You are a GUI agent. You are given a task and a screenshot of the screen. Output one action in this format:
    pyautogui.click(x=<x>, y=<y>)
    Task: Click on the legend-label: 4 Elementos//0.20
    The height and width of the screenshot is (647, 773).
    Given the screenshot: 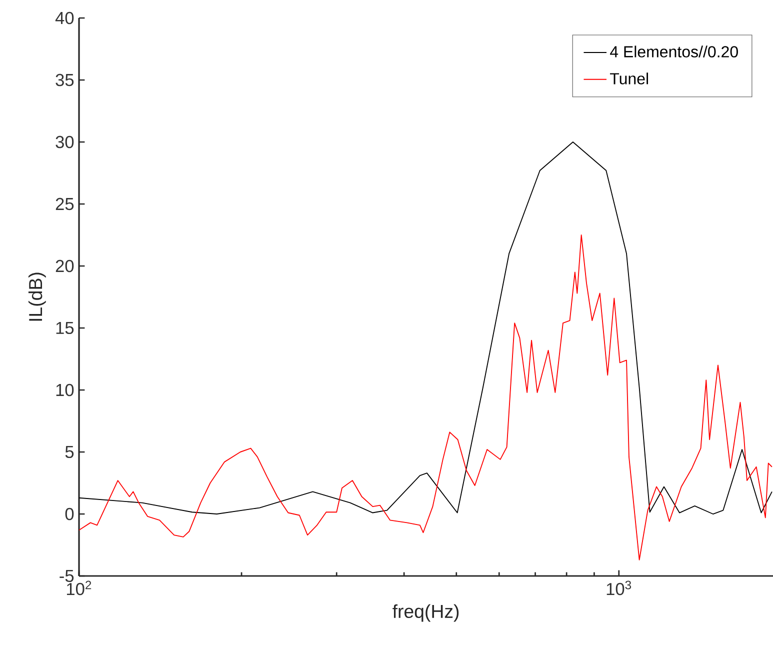 What is the action you would take?
    pyautogui.click(x=674, y=52)
    